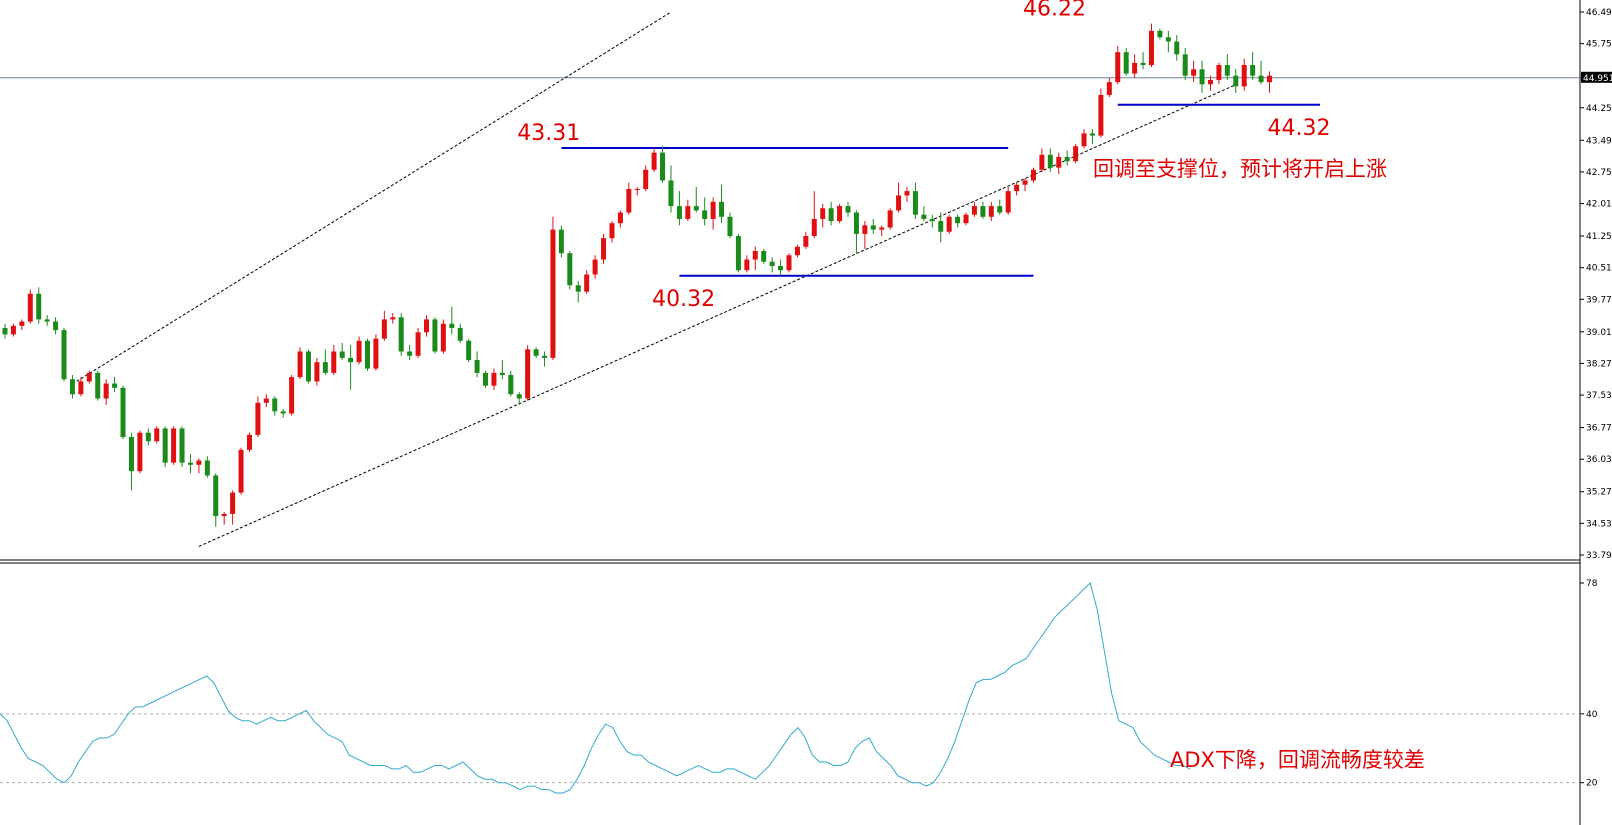 The height and width of the screenshot is (825, 1612). I want to click on price-tick-label: 39.770, so click(1599, 300).